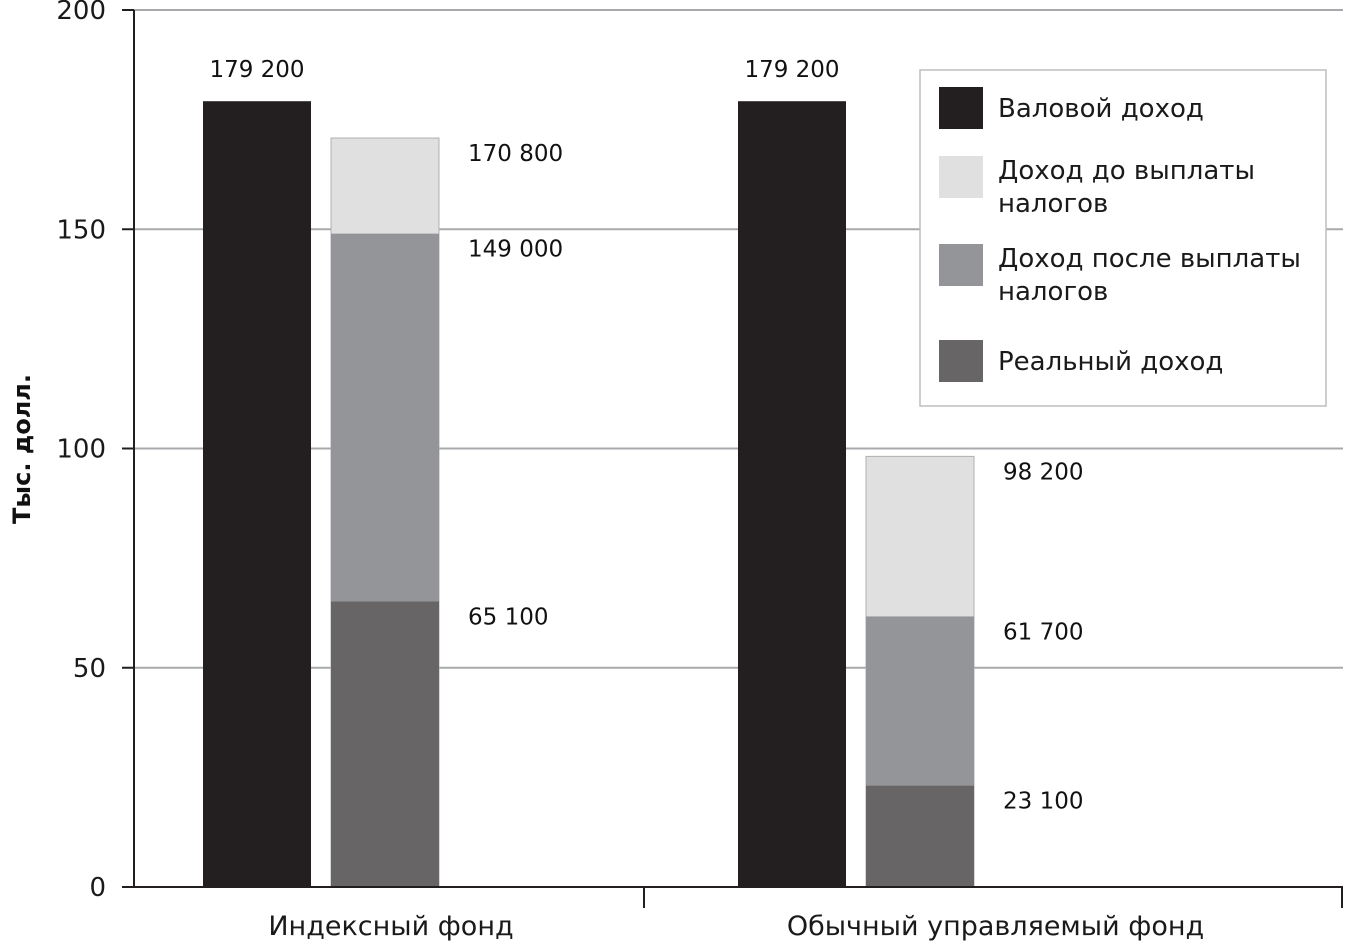  I want to click on legend-box, so click(1123, 238).